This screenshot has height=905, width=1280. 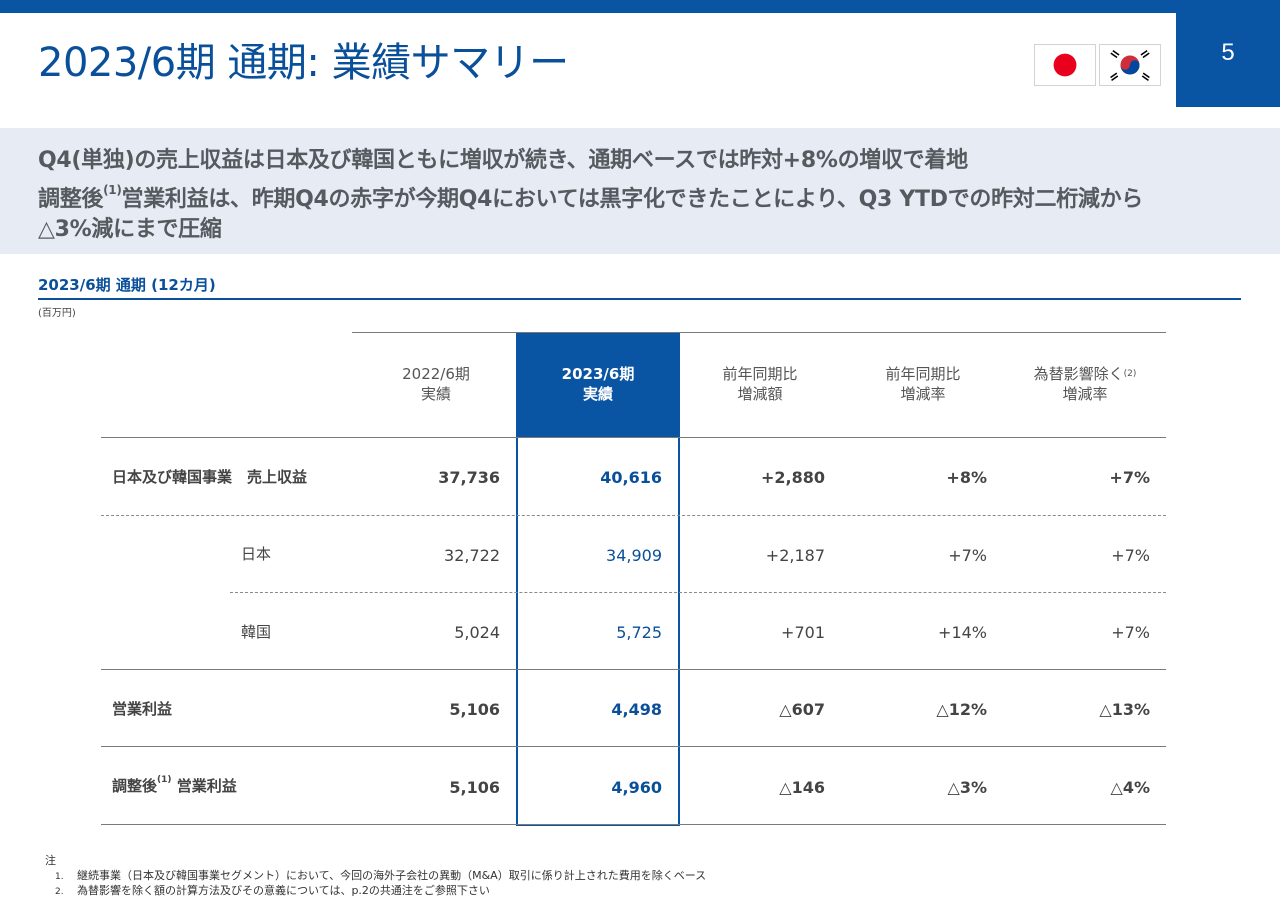 What do you see at coordinates (639, 299) in the screenshot?
I see `section-underline` at bounding box center [639, 299].